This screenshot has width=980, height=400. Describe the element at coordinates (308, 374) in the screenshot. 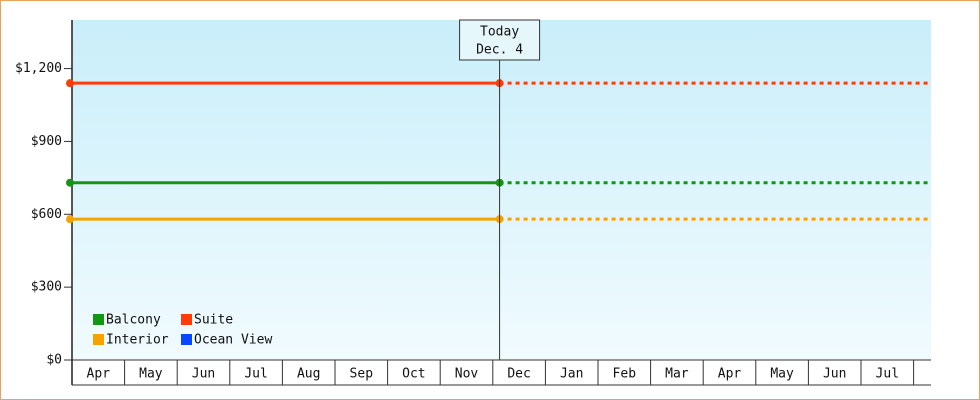

I see `x-tick-label: Aug` at that location.